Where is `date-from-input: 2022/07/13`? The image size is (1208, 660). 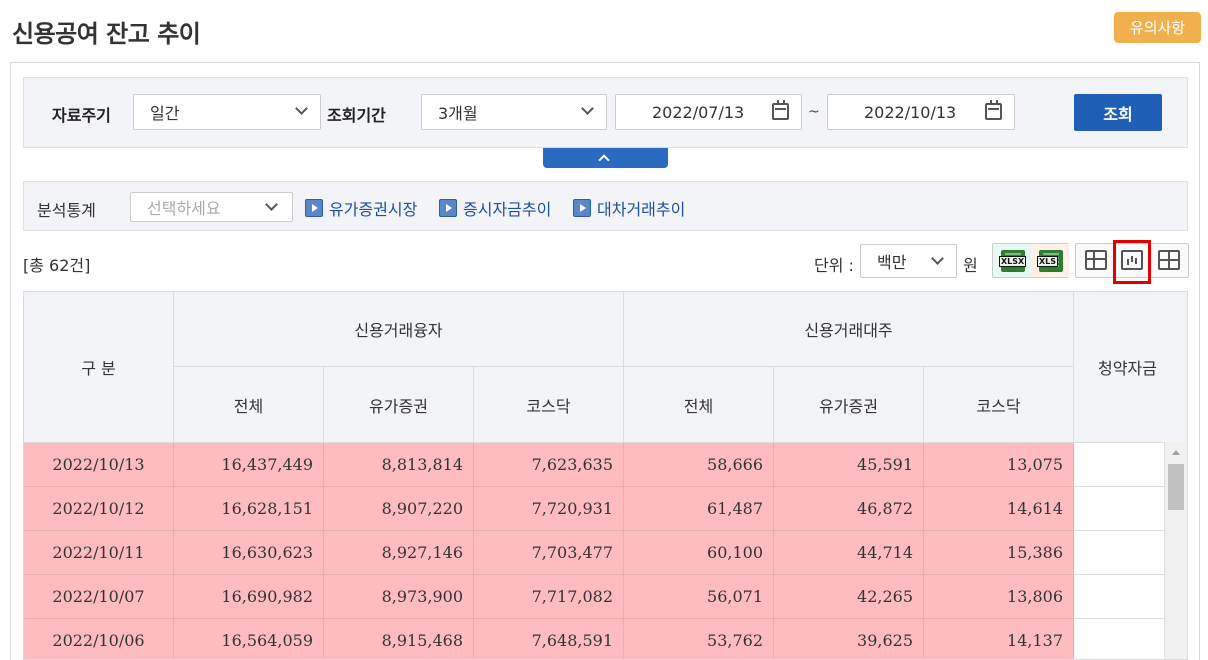 date-from-input: 2022/07/13 is located at coordinates (708, 112).